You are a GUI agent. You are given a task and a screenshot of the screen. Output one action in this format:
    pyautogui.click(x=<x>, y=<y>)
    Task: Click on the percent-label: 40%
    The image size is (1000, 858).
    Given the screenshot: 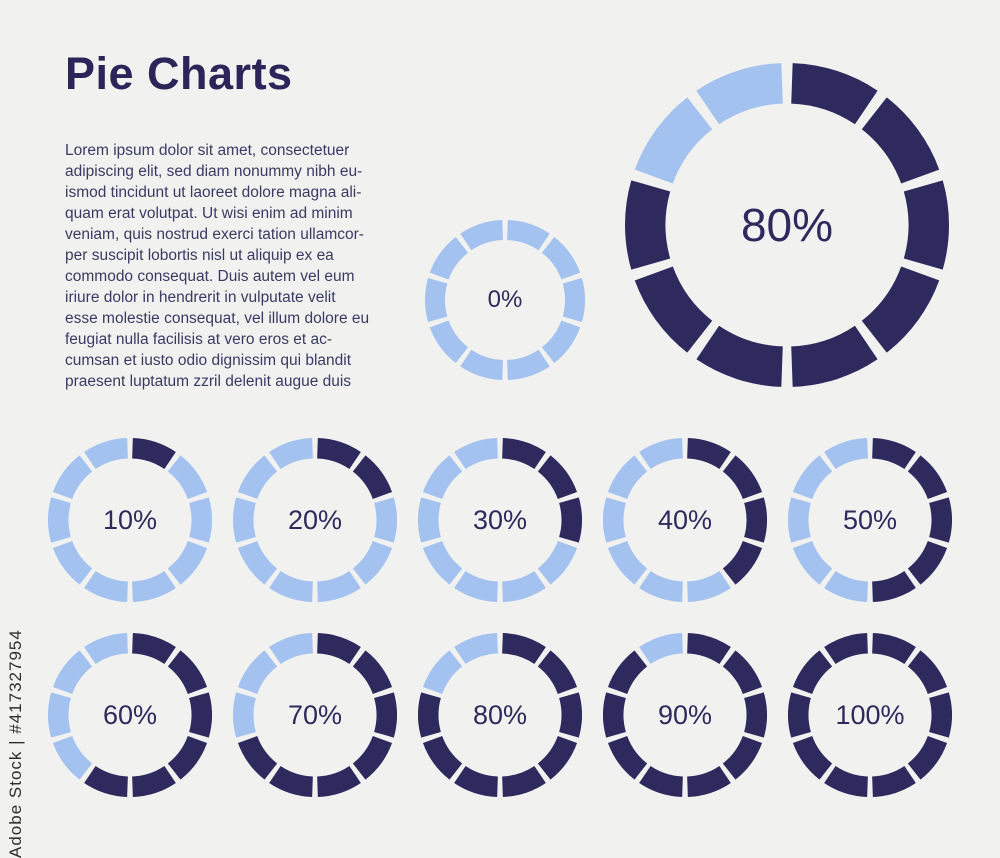 What is the action you would take?
    pyautogui.click(x=685, y=519)
    